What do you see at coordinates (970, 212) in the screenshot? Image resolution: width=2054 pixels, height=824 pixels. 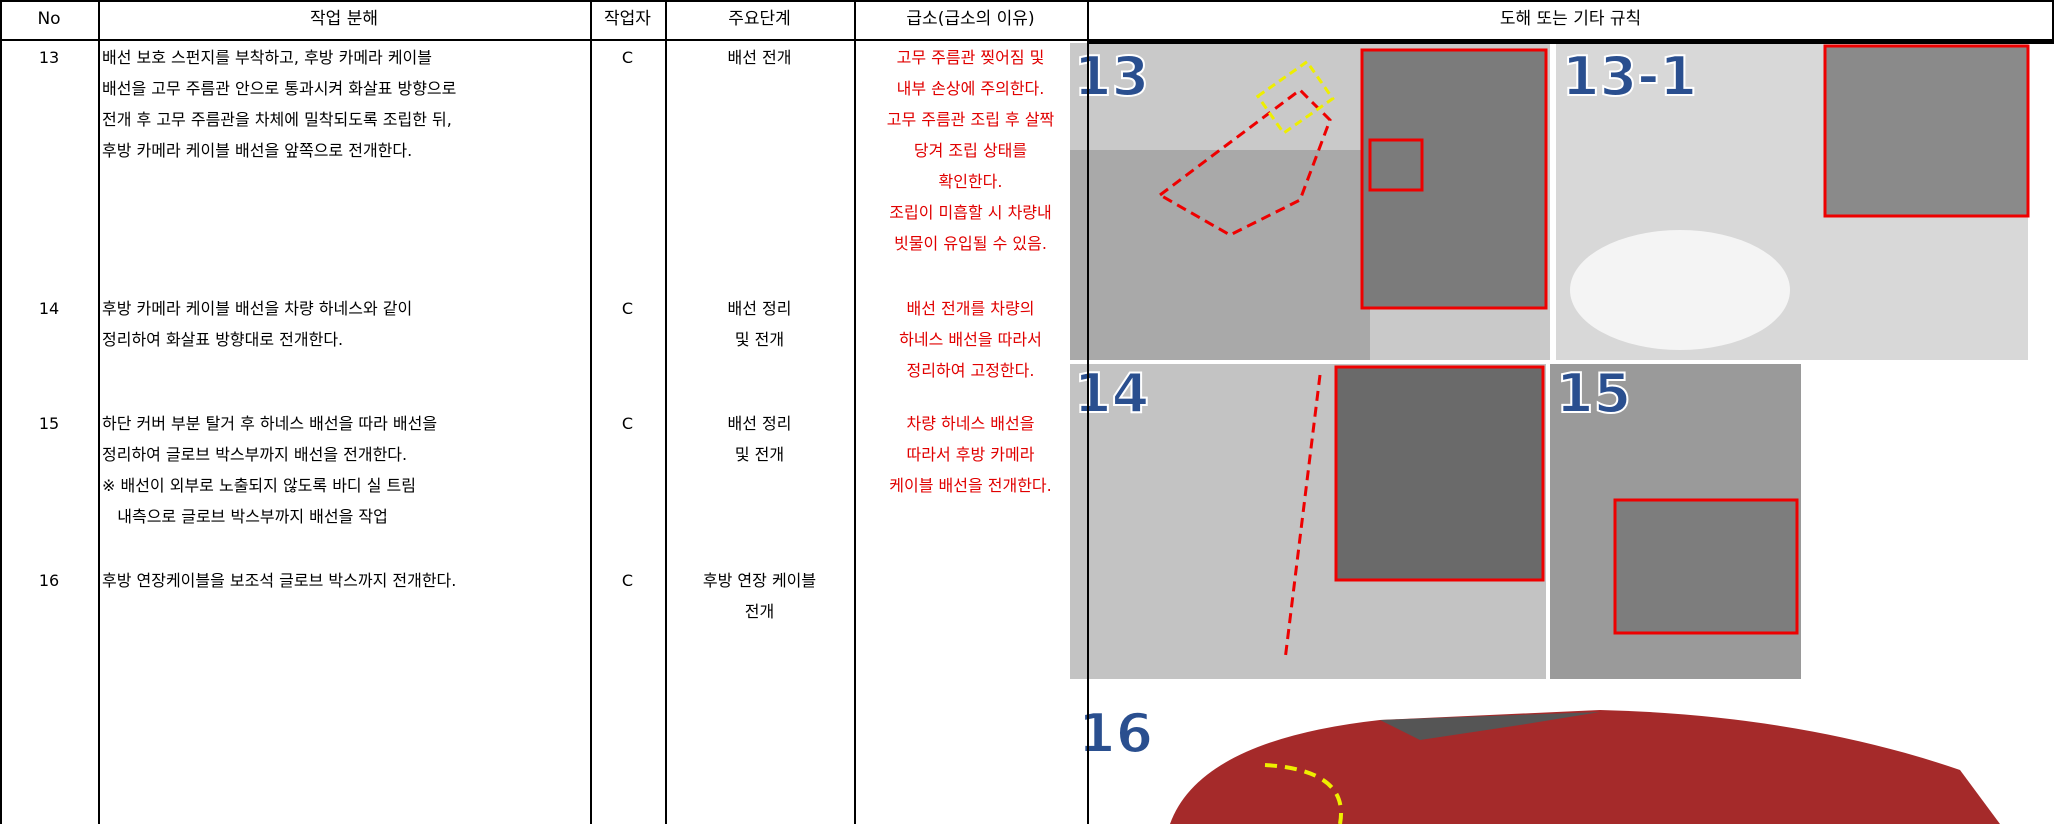 I see `key-point-line: 조립이 미흡할 시 차량내` at bounding box center [970, 212].